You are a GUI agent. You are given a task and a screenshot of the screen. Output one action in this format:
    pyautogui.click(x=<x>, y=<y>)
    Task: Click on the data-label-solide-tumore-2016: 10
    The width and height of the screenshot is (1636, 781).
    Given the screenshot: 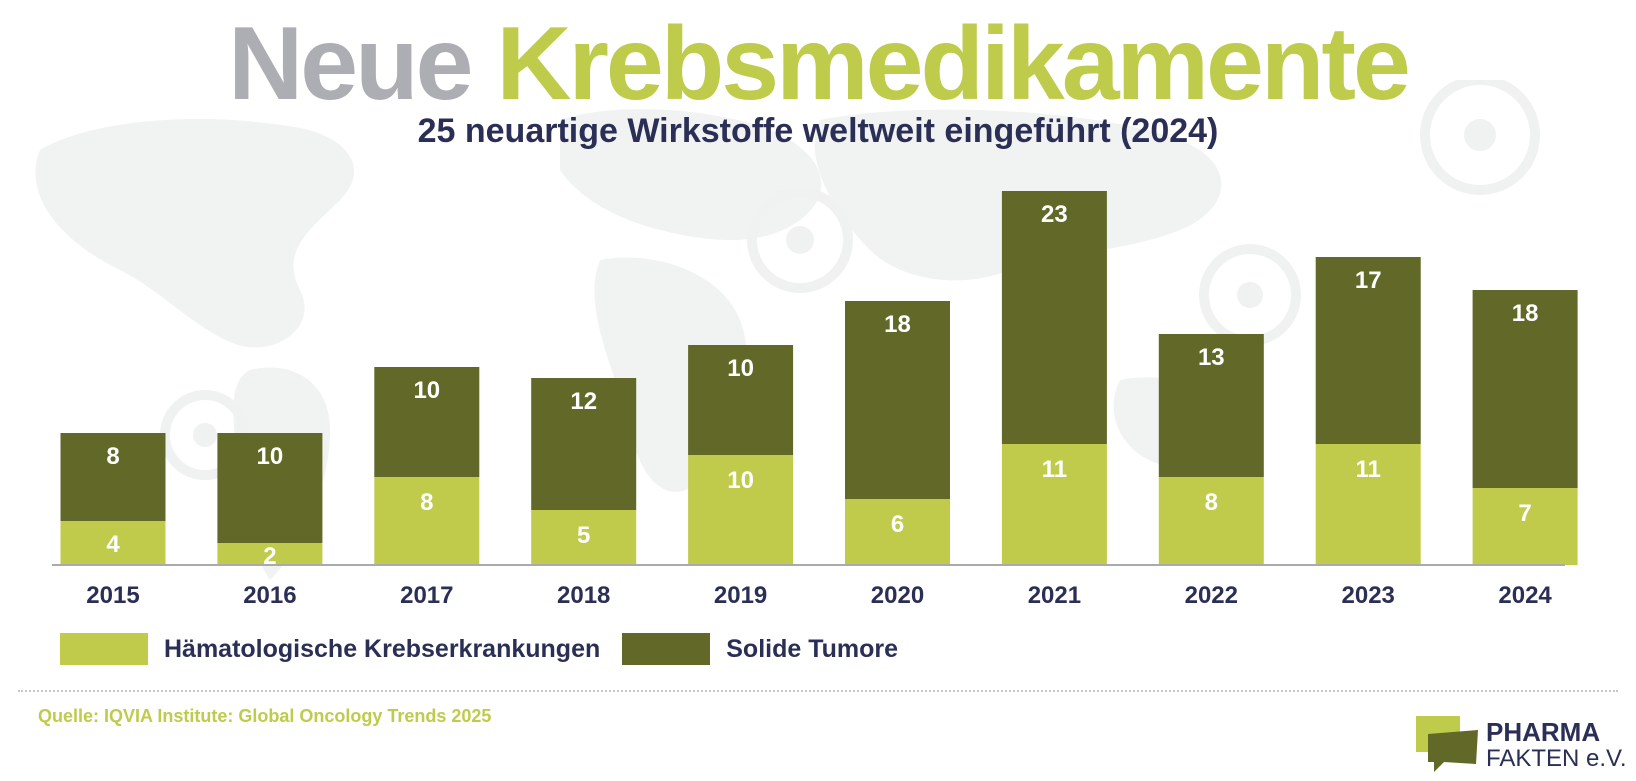 What is the action you would take?
    pyautogui.click(x=270, y=456)
    